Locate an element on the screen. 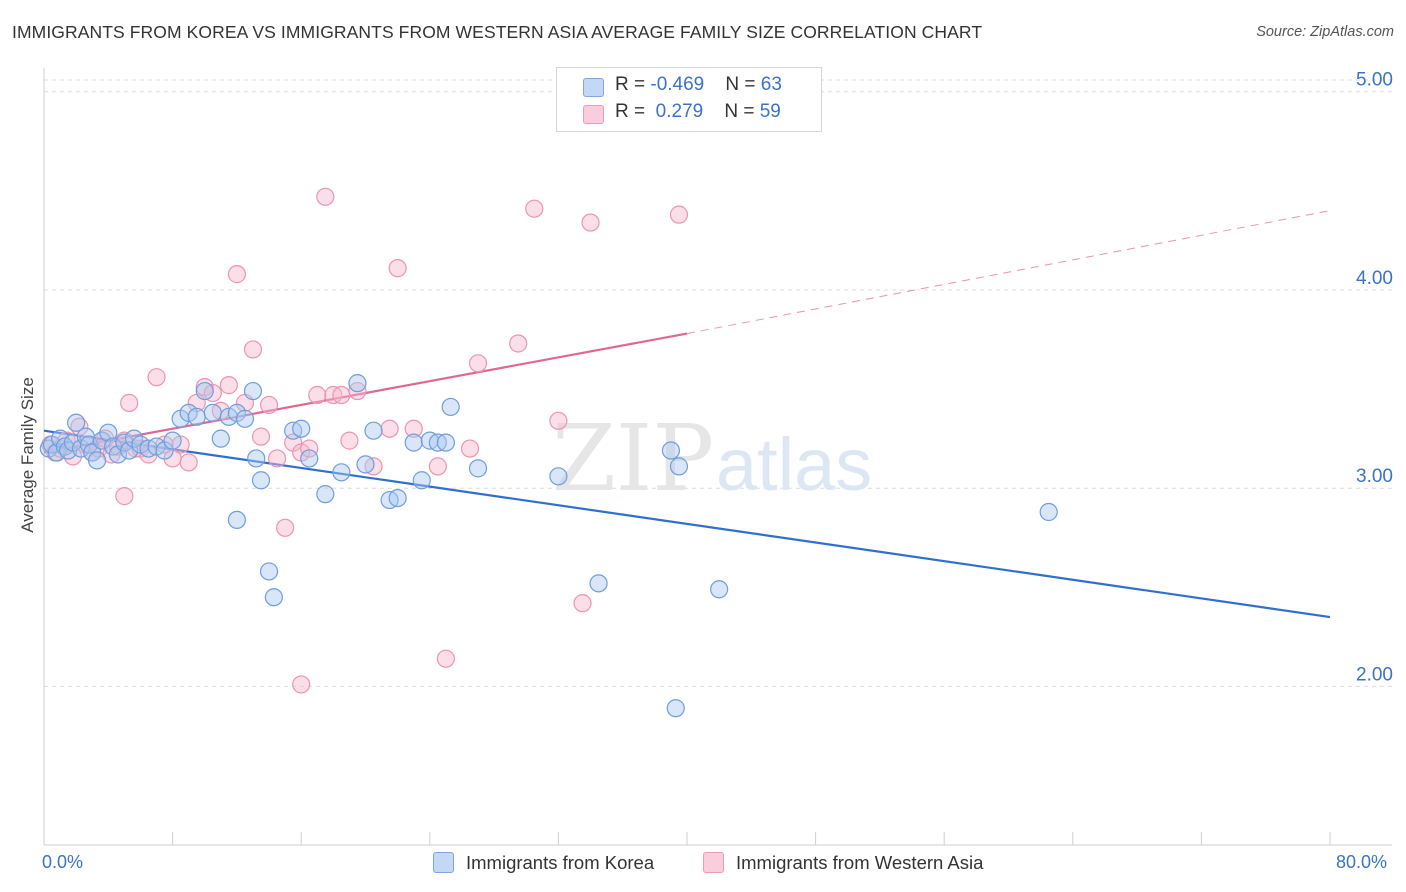  korea-legend-label: Immigrants from Korea is located at coordinates (560, 862).